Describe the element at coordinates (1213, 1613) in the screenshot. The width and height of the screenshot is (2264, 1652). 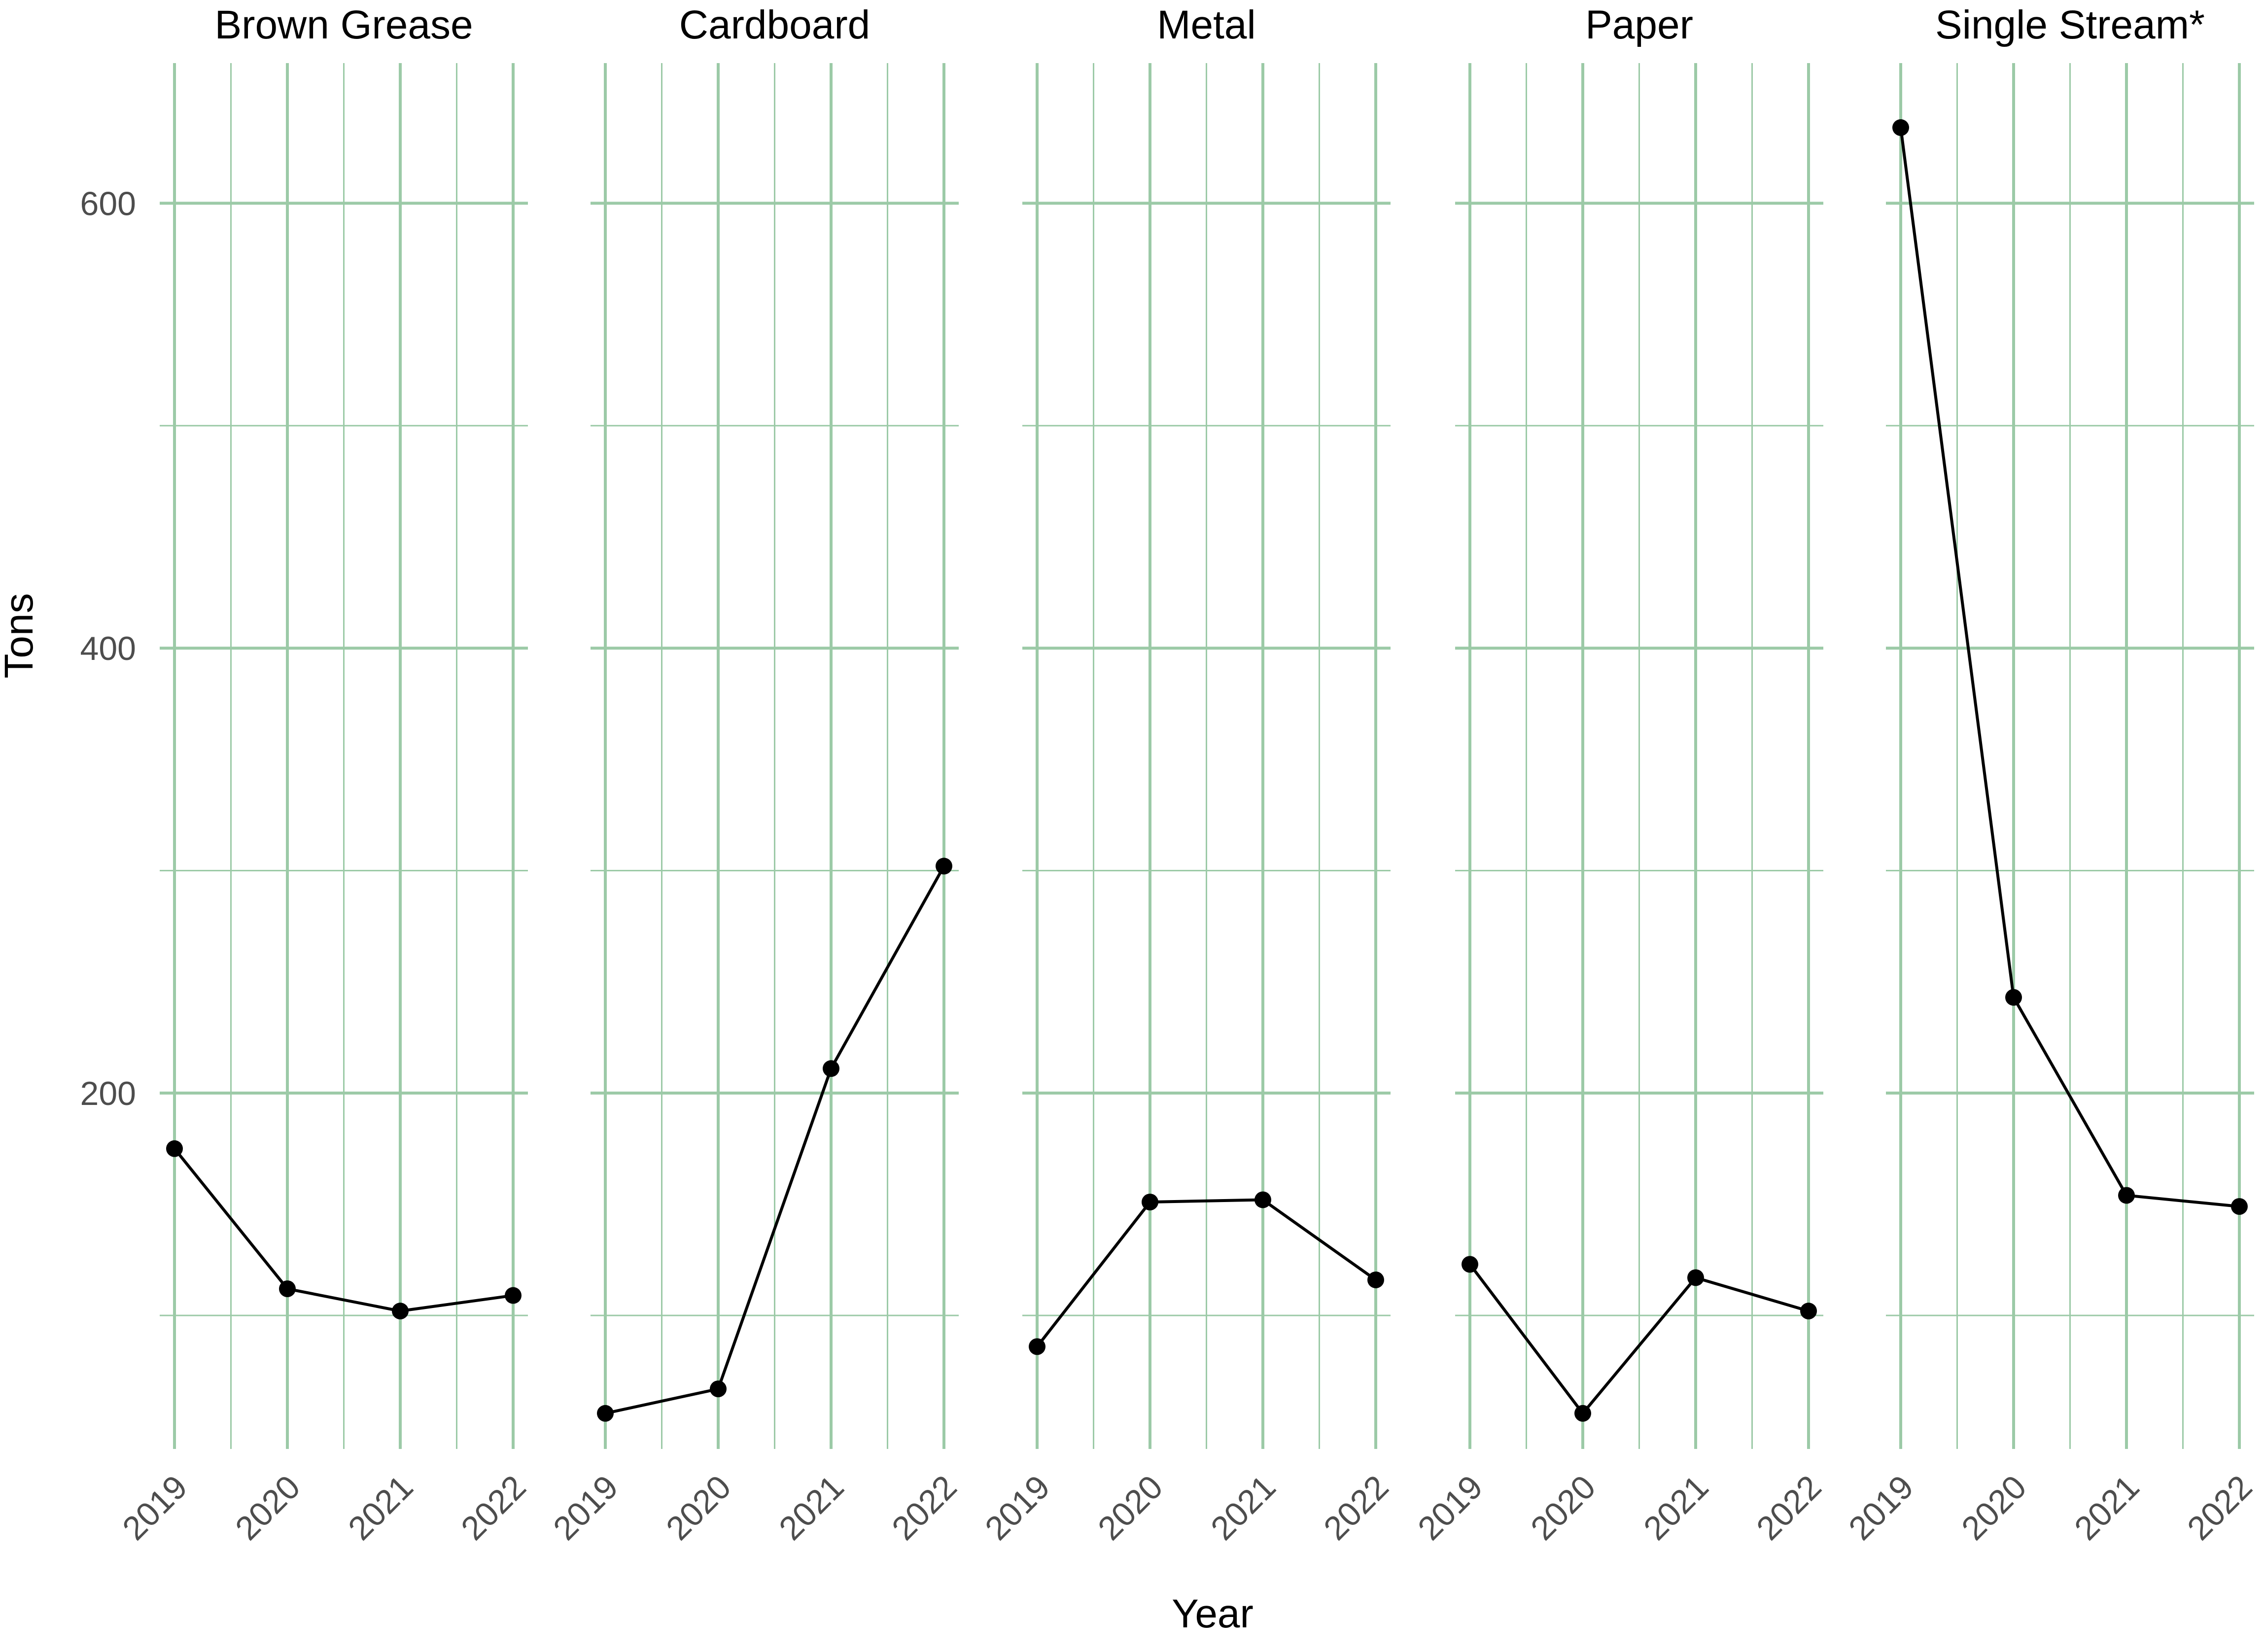
I see `x-axis-title: Year` at that location.